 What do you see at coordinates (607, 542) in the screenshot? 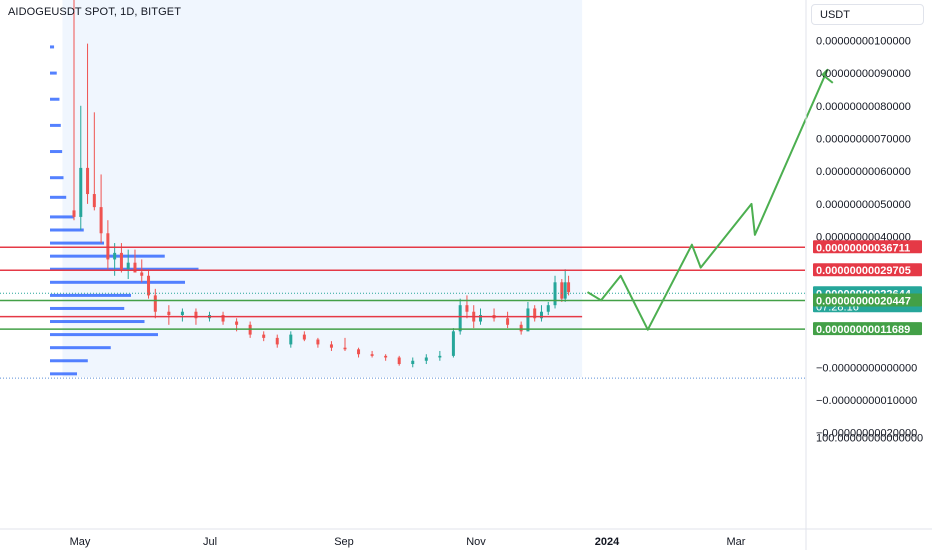
I see `time-tick-label: 2024` at bounding box center [607, 542].